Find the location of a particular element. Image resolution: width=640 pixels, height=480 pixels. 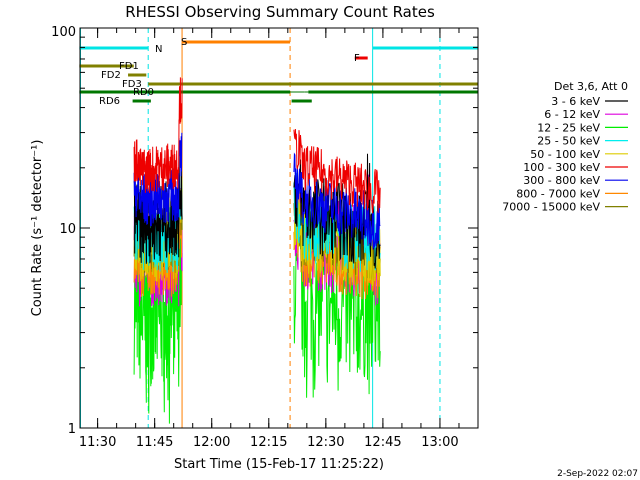

legend-item-label: 6 - 12 keV is located at coordinates (572, 114).